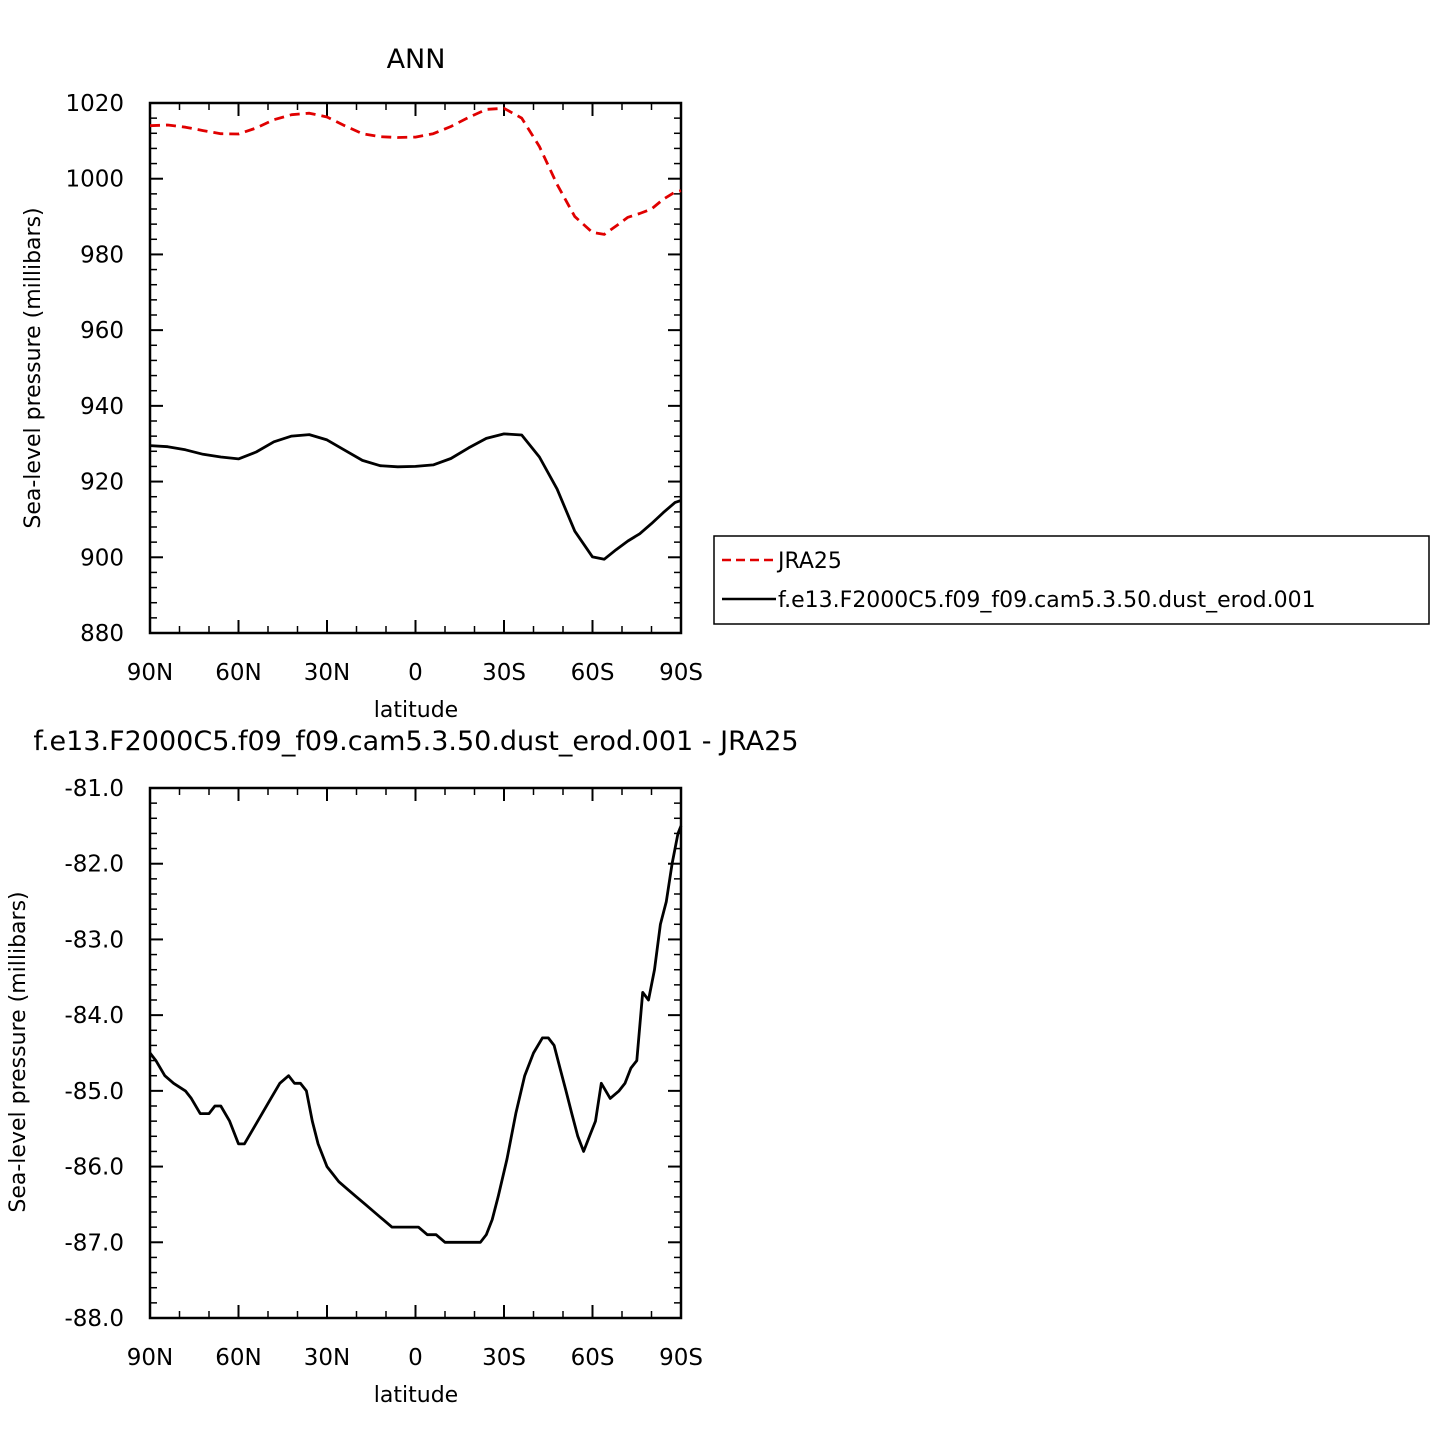  Describe the element at coordinates (94, 1243) in the screenshot. I see `y-tick-label: -87.0` at that location.